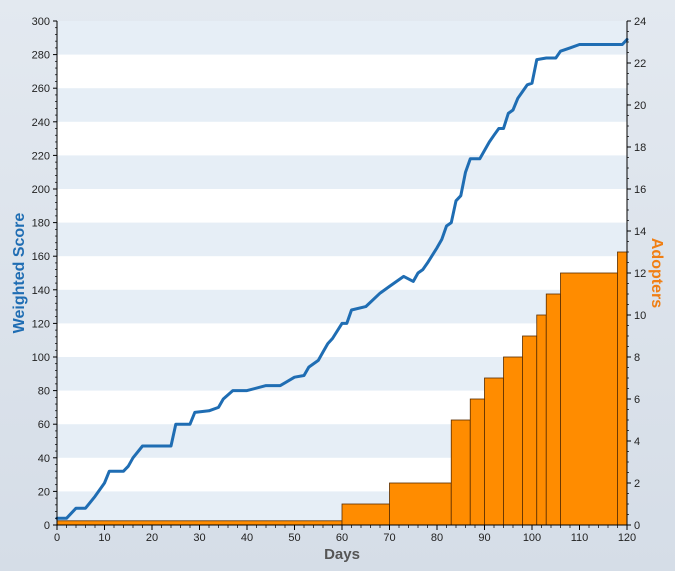 The height and width of the screenshot is (571, 675). I want to click on y-left-tick-label: 260, so click(41, 89).